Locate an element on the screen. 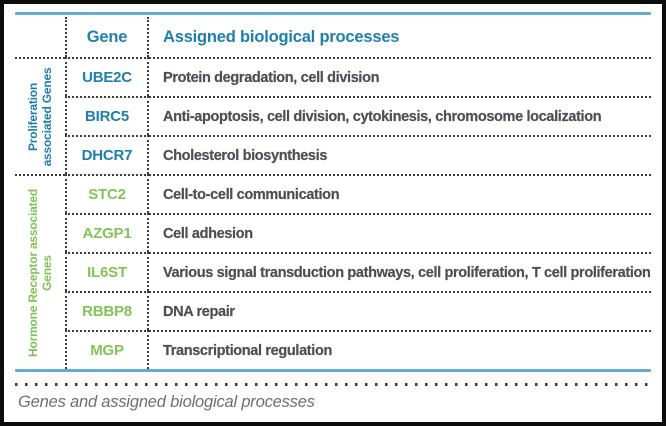 This screenshot has width=666, height=426. column-header-gene: Gene is located at coordinates (107, 37).